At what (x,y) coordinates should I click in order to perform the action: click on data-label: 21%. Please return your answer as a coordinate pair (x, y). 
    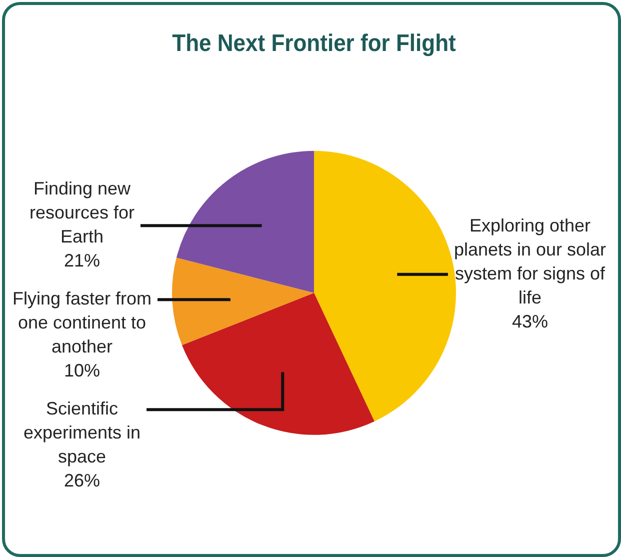
    Looking at the image, I should click on (82, 260).